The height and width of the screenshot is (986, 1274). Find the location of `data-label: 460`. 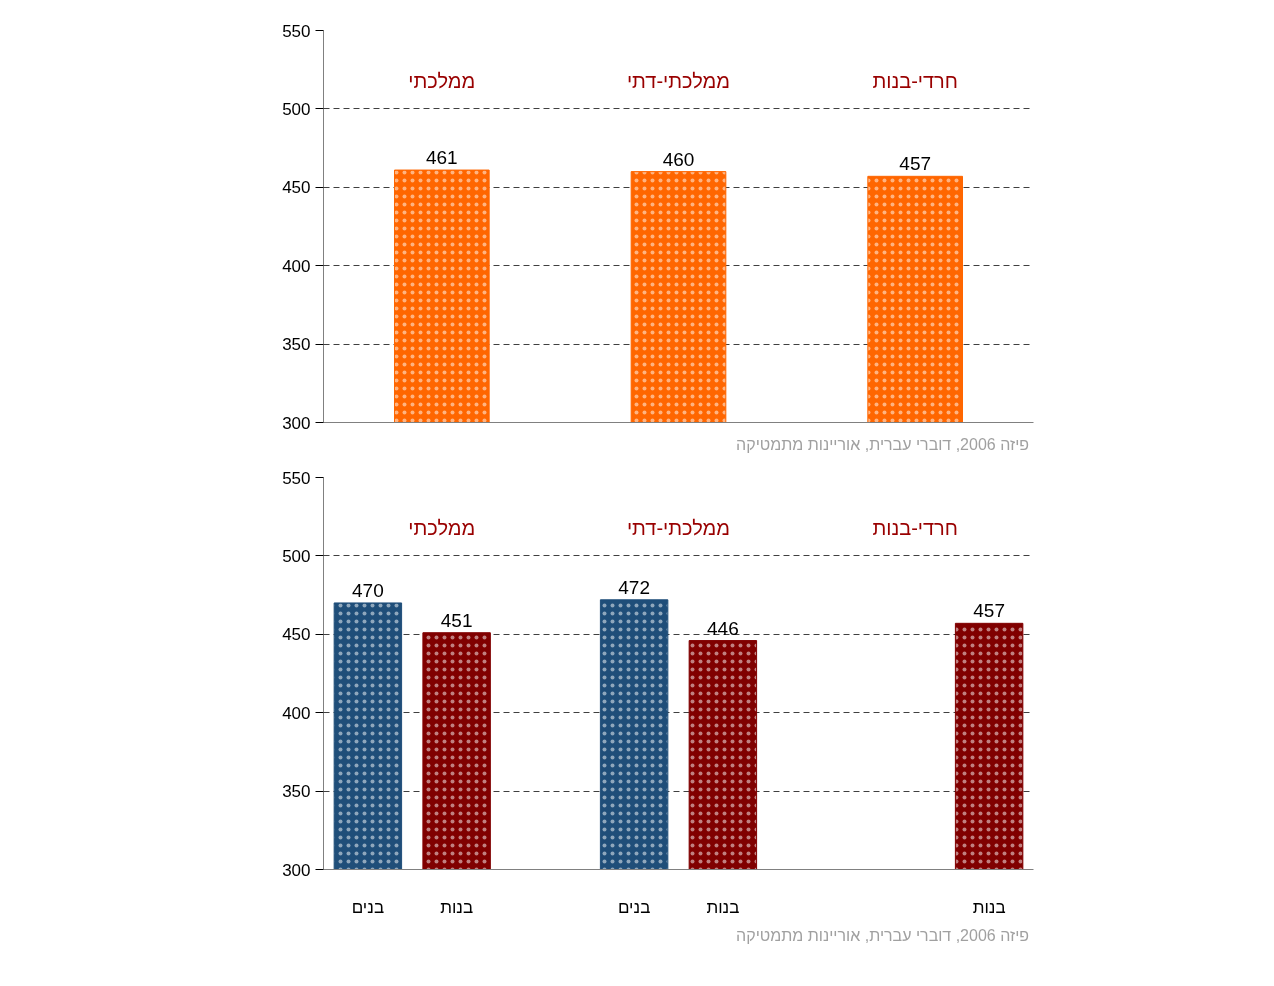

data-label: 460 is located at coordinates (678, 159).